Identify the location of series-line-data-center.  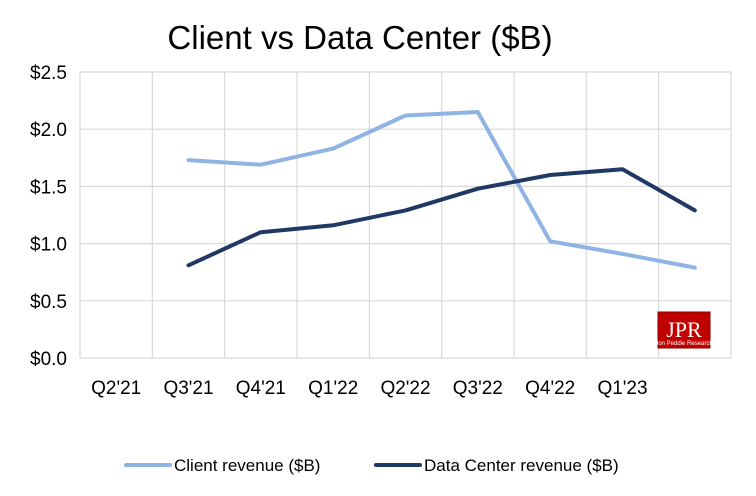
(441, 217).